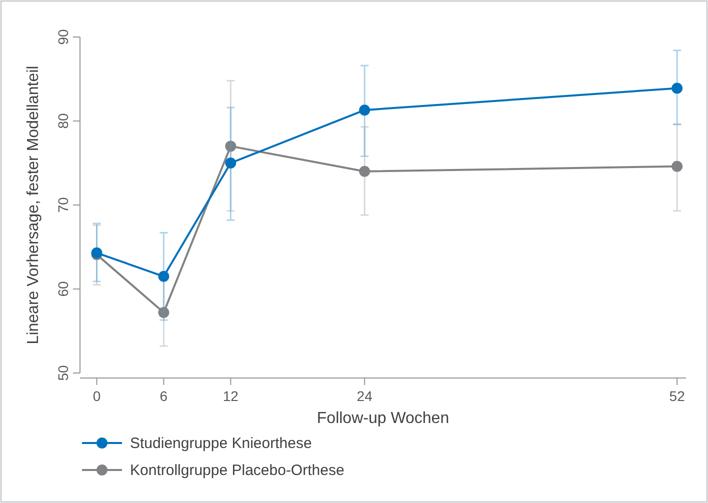 This screenshot has height=503, width=708. What do you see at coordinates (63, 37) in the screenshot?
I see `y-tick-label: 90` at bounding box center [63, 37].